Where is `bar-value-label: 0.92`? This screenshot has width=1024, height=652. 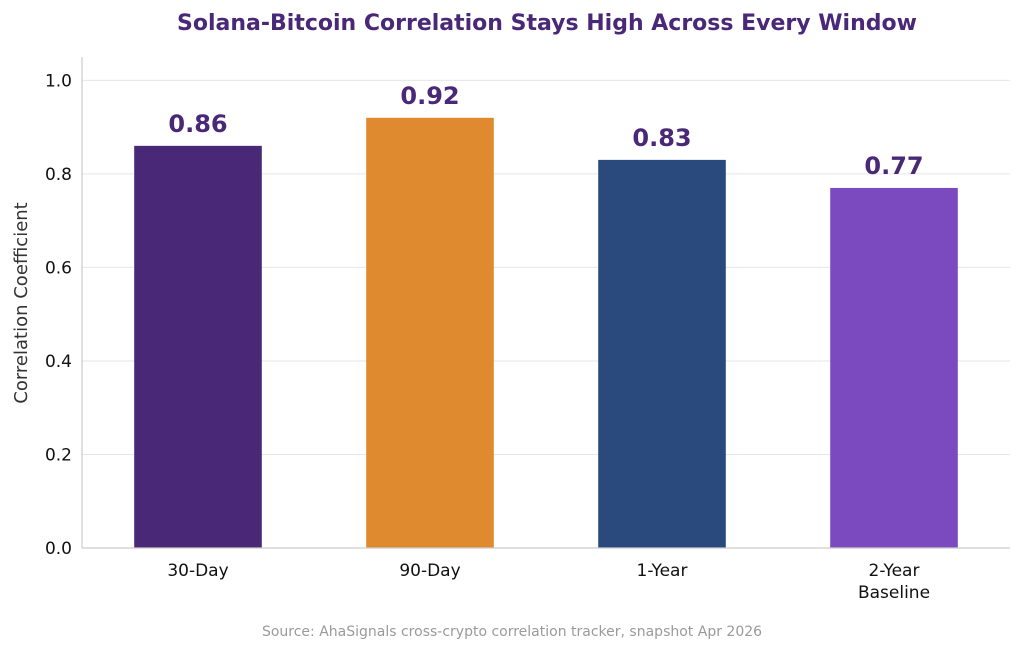
bar-value-label: 0.92 is located at coordinates (429, 96).